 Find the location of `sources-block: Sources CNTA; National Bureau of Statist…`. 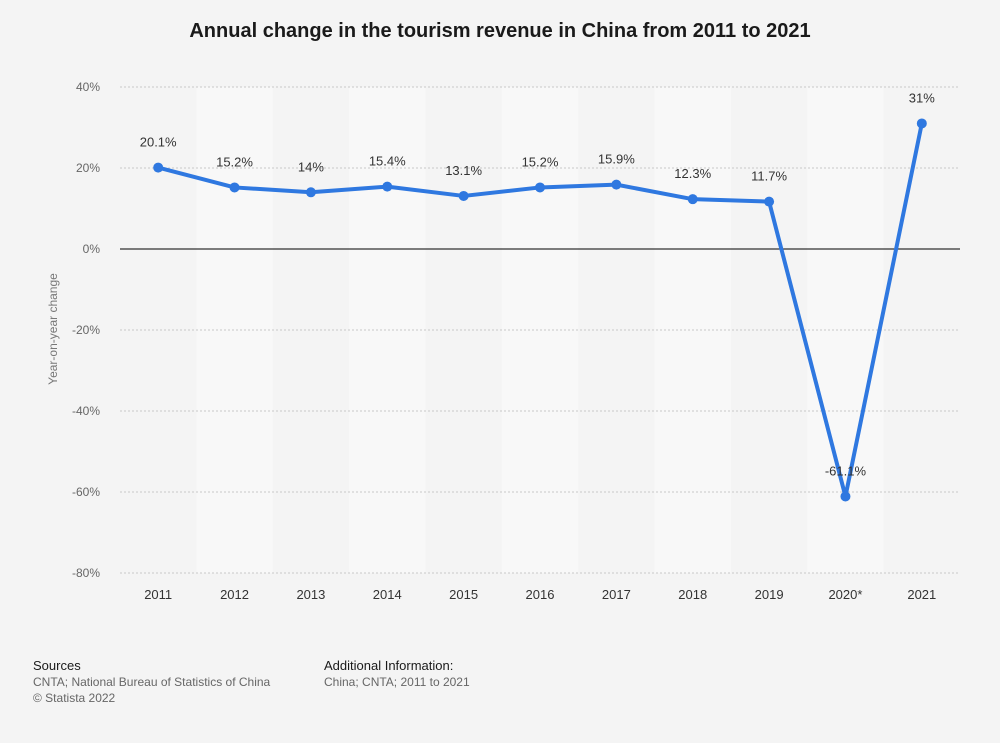

sources-block: Sources CNTA; National Bureau of Statist… is located at coordinates (151, 682).